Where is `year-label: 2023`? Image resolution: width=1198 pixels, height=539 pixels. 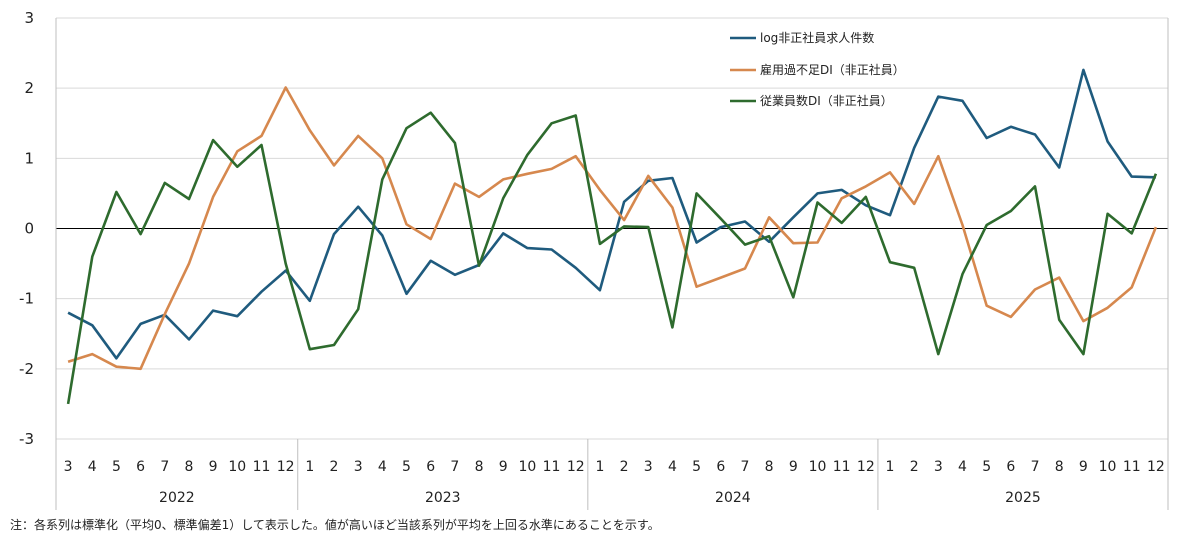
year-label: 2023 is located at coordinates (443, 498).